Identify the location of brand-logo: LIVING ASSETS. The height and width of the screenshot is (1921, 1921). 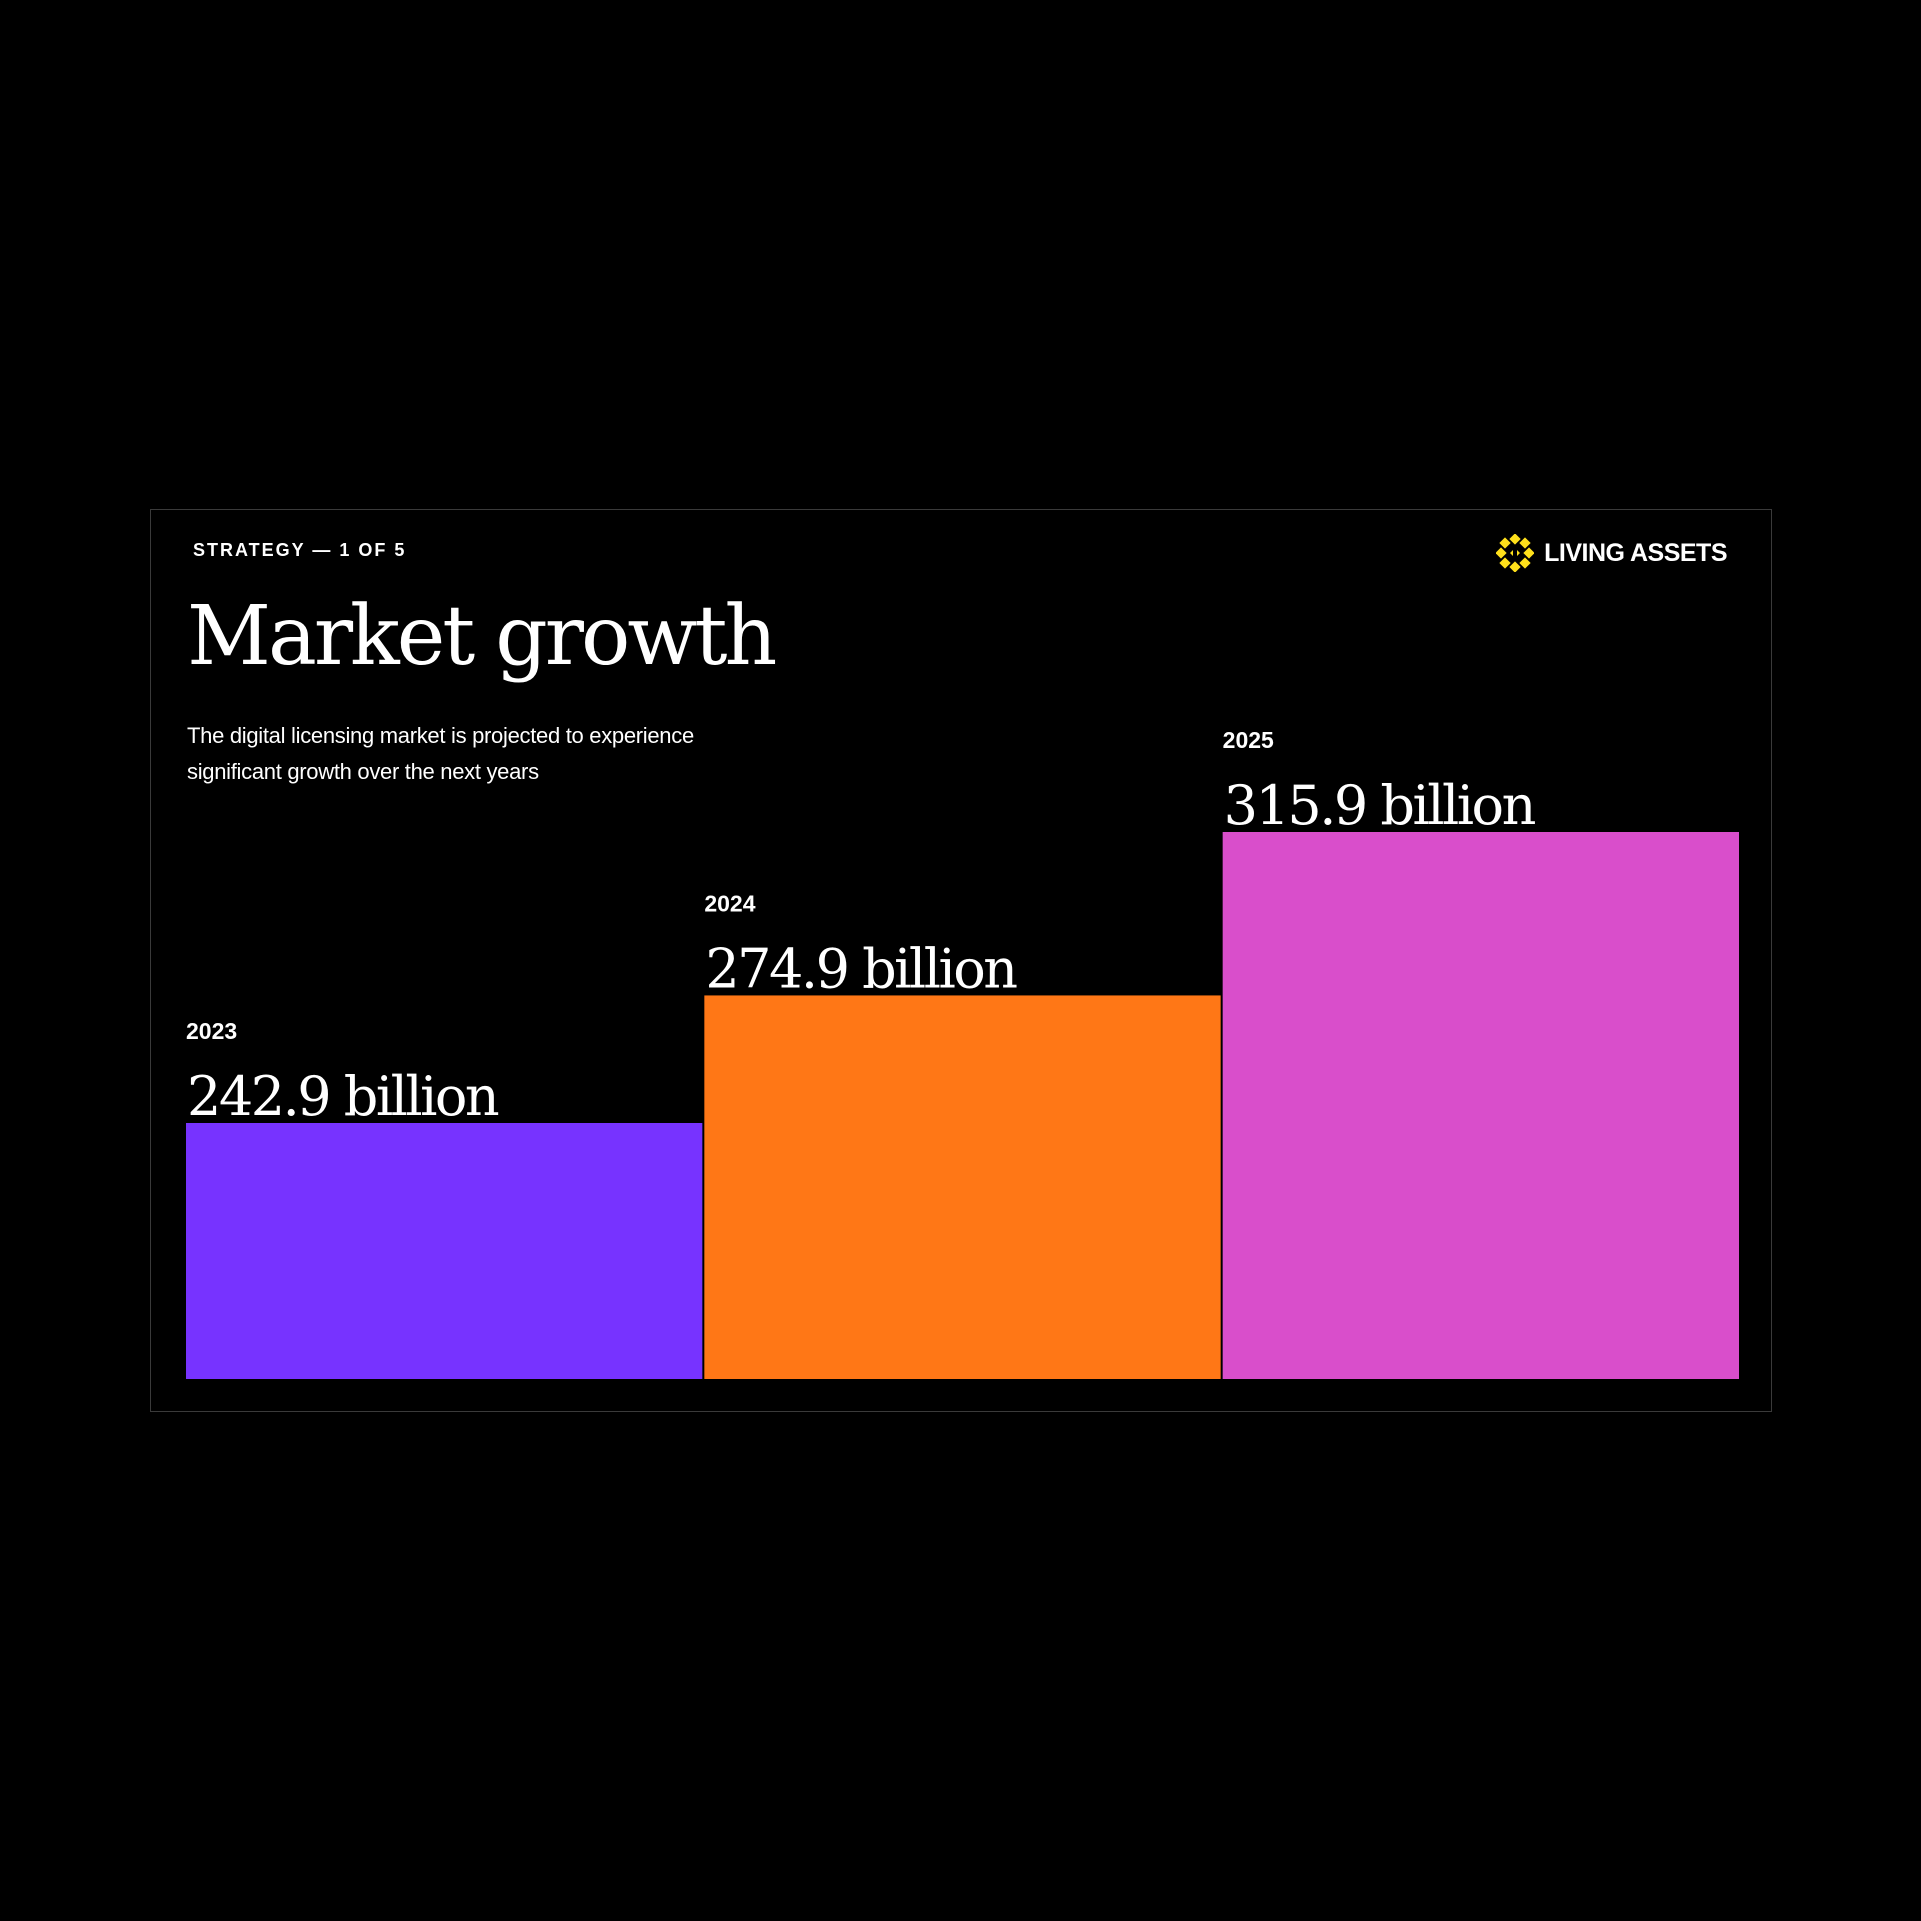
(1611, 553).